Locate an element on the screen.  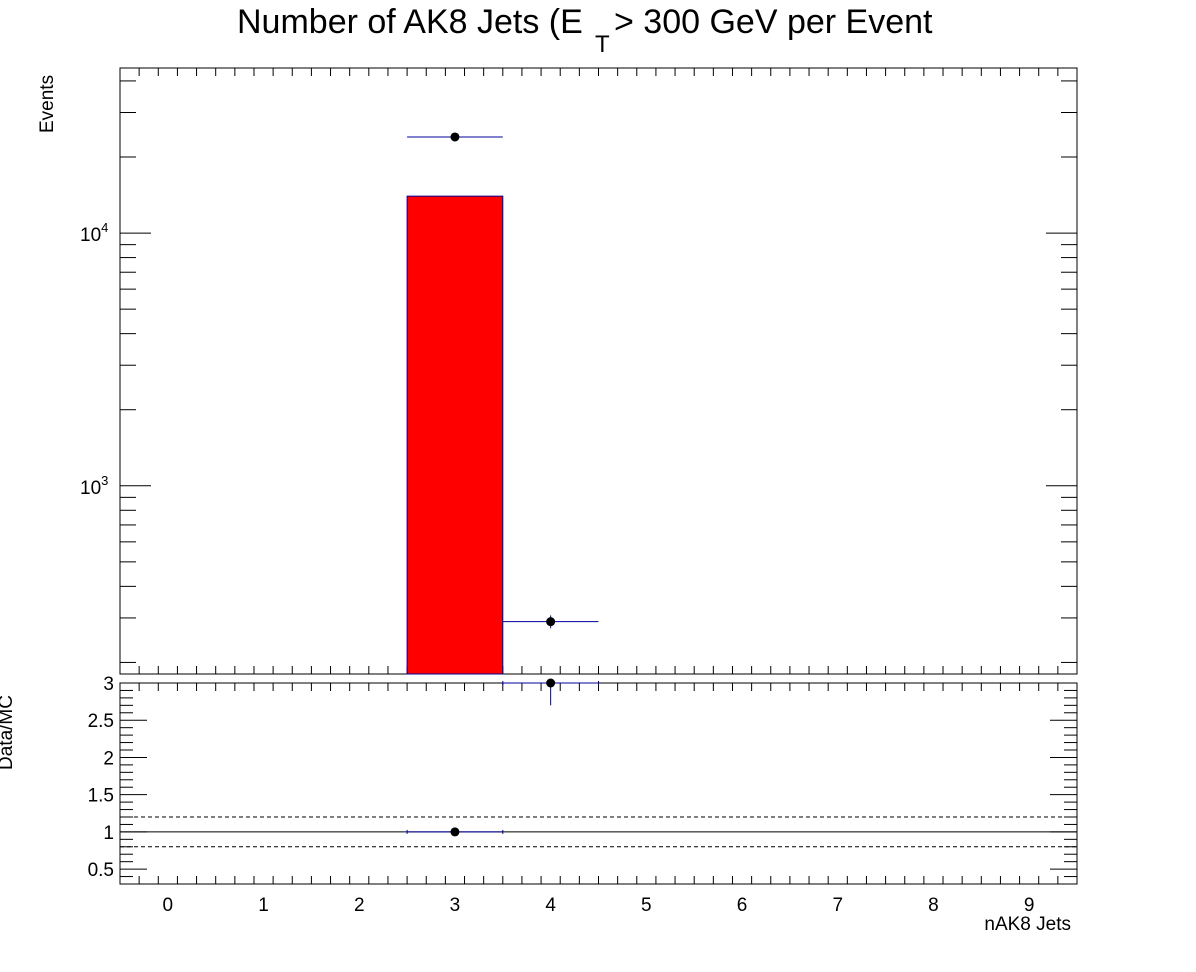
chart-title-rest: > 300 GeV per Event is located at coordinates (773, 22).